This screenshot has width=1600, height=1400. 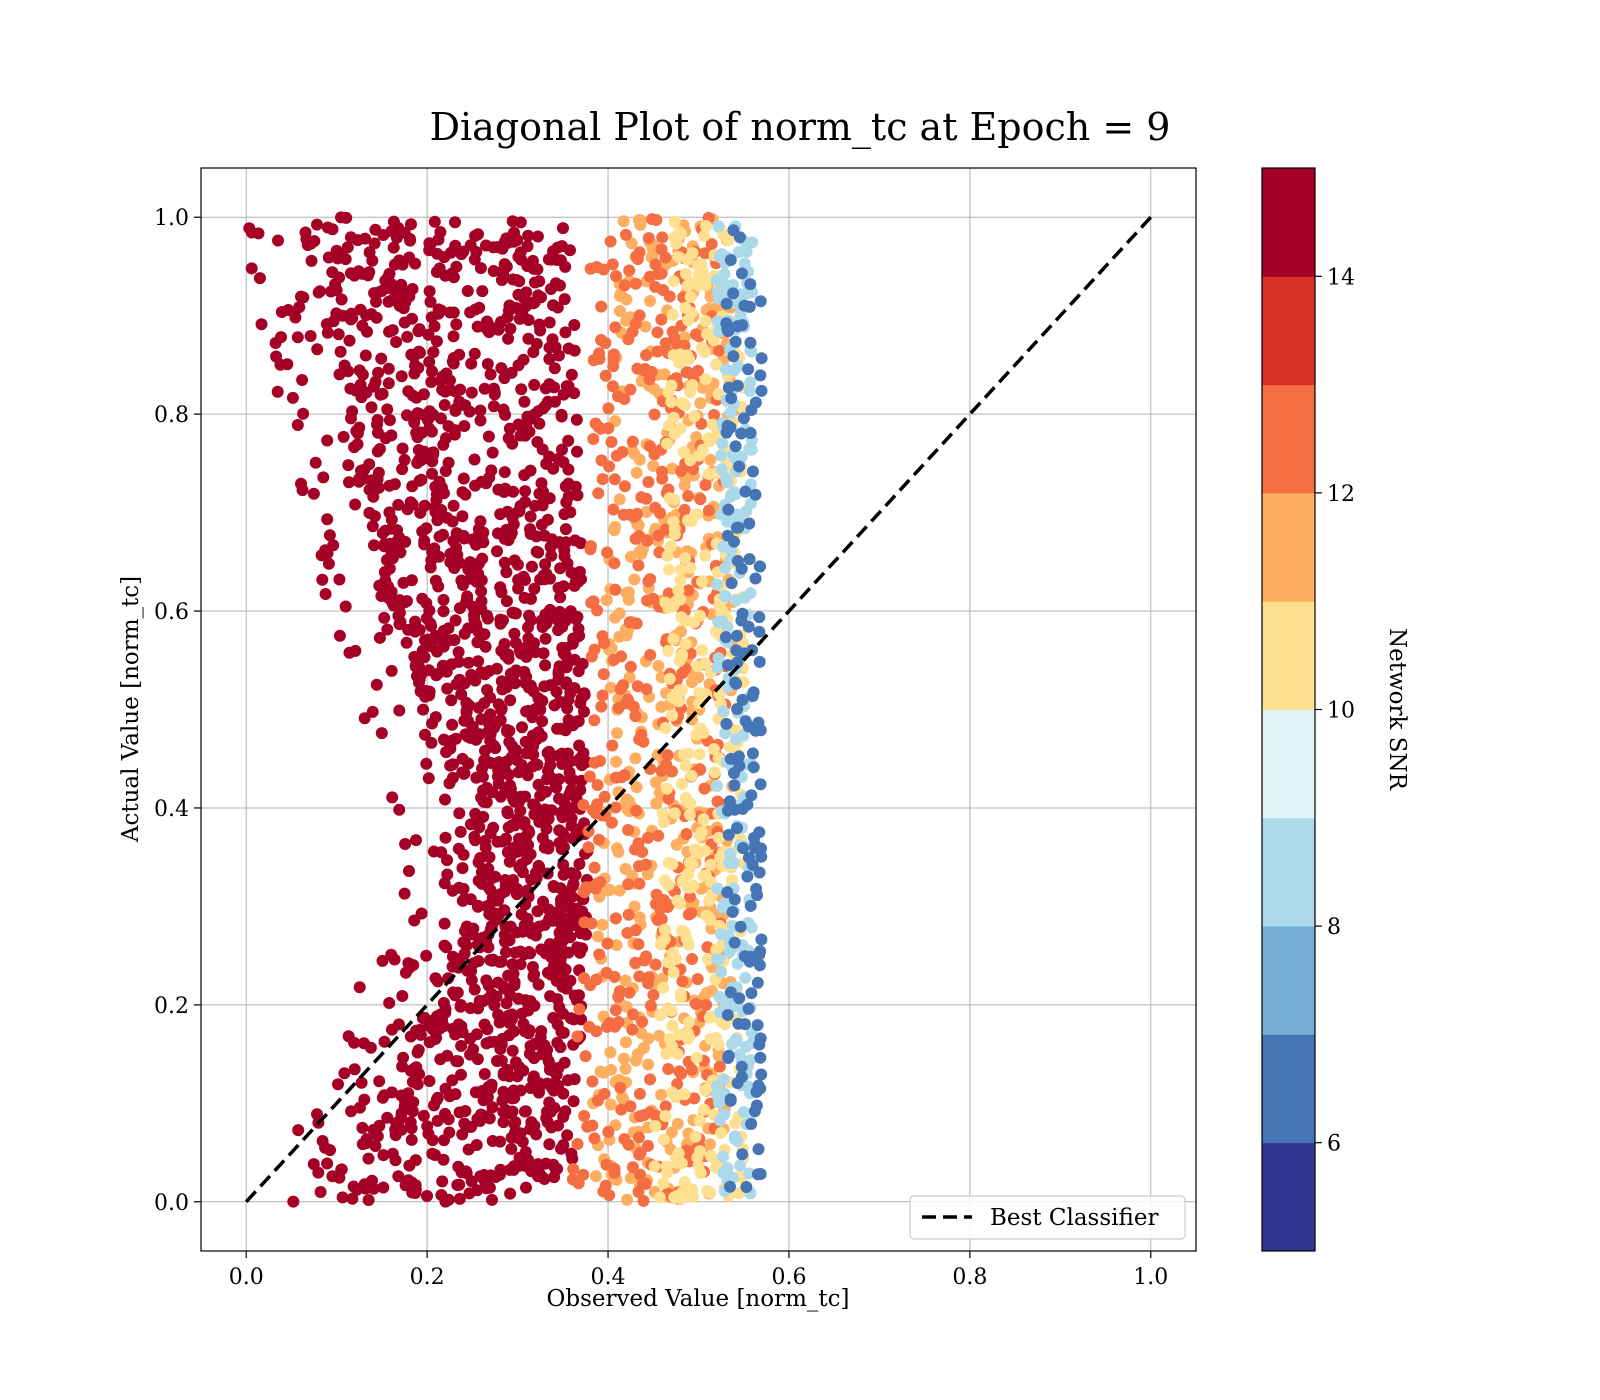 I want to click on chart-title: Diagonal Plot of norm_tc at Epoch = 9, so click(x=800, y=127).